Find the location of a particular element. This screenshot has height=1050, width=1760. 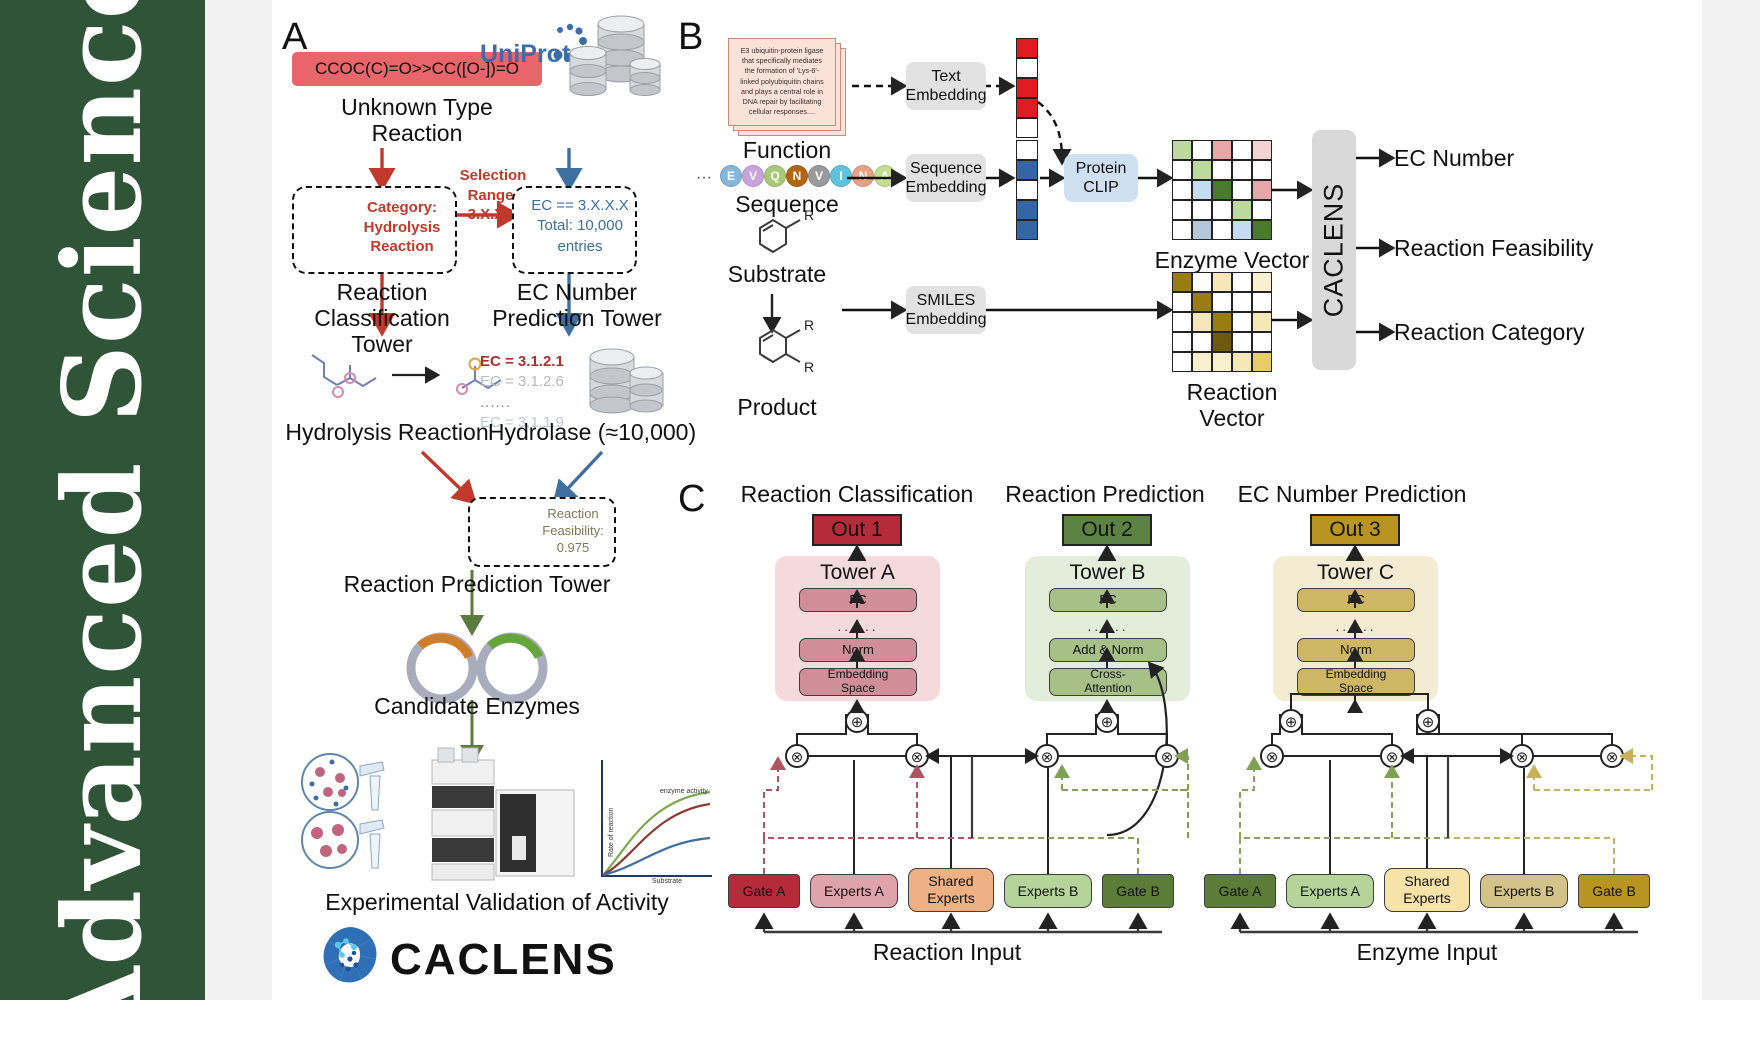

journal-banner-title: Advanced Science is located at coordinates (102, 525).